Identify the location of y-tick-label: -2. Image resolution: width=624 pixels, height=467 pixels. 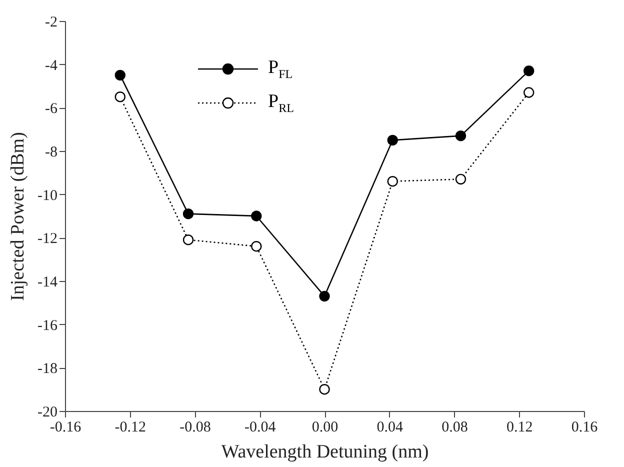
(51, 22).